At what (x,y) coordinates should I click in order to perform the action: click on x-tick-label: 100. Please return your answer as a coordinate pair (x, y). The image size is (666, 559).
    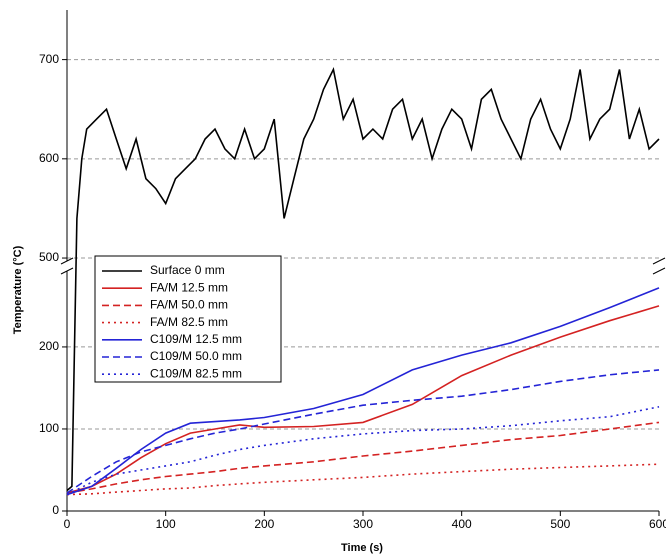
    Looking at the image, I should click on (166, 524).